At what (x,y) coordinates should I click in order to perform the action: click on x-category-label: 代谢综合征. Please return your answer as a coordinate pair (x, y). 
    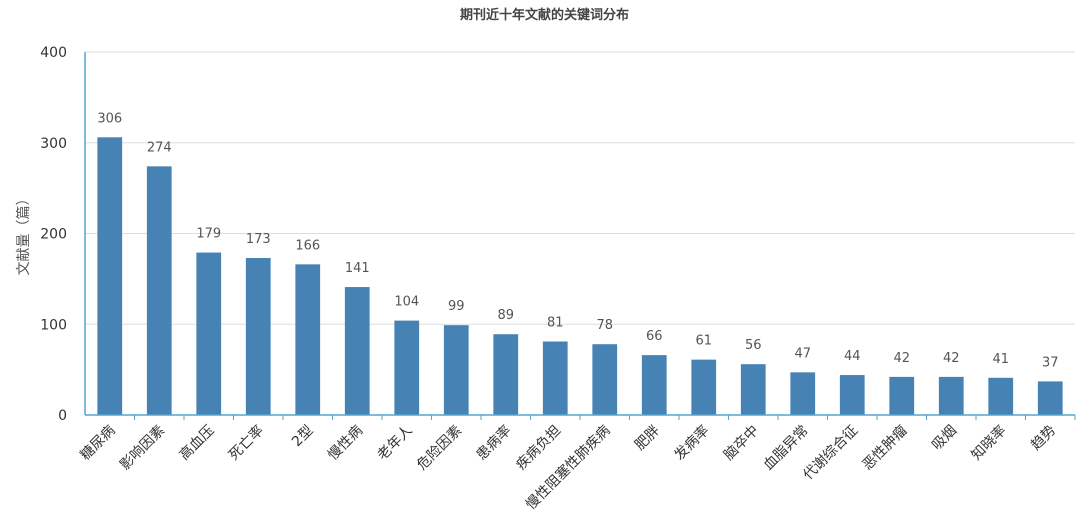
    Looking at the image, I should click on (830, 453).